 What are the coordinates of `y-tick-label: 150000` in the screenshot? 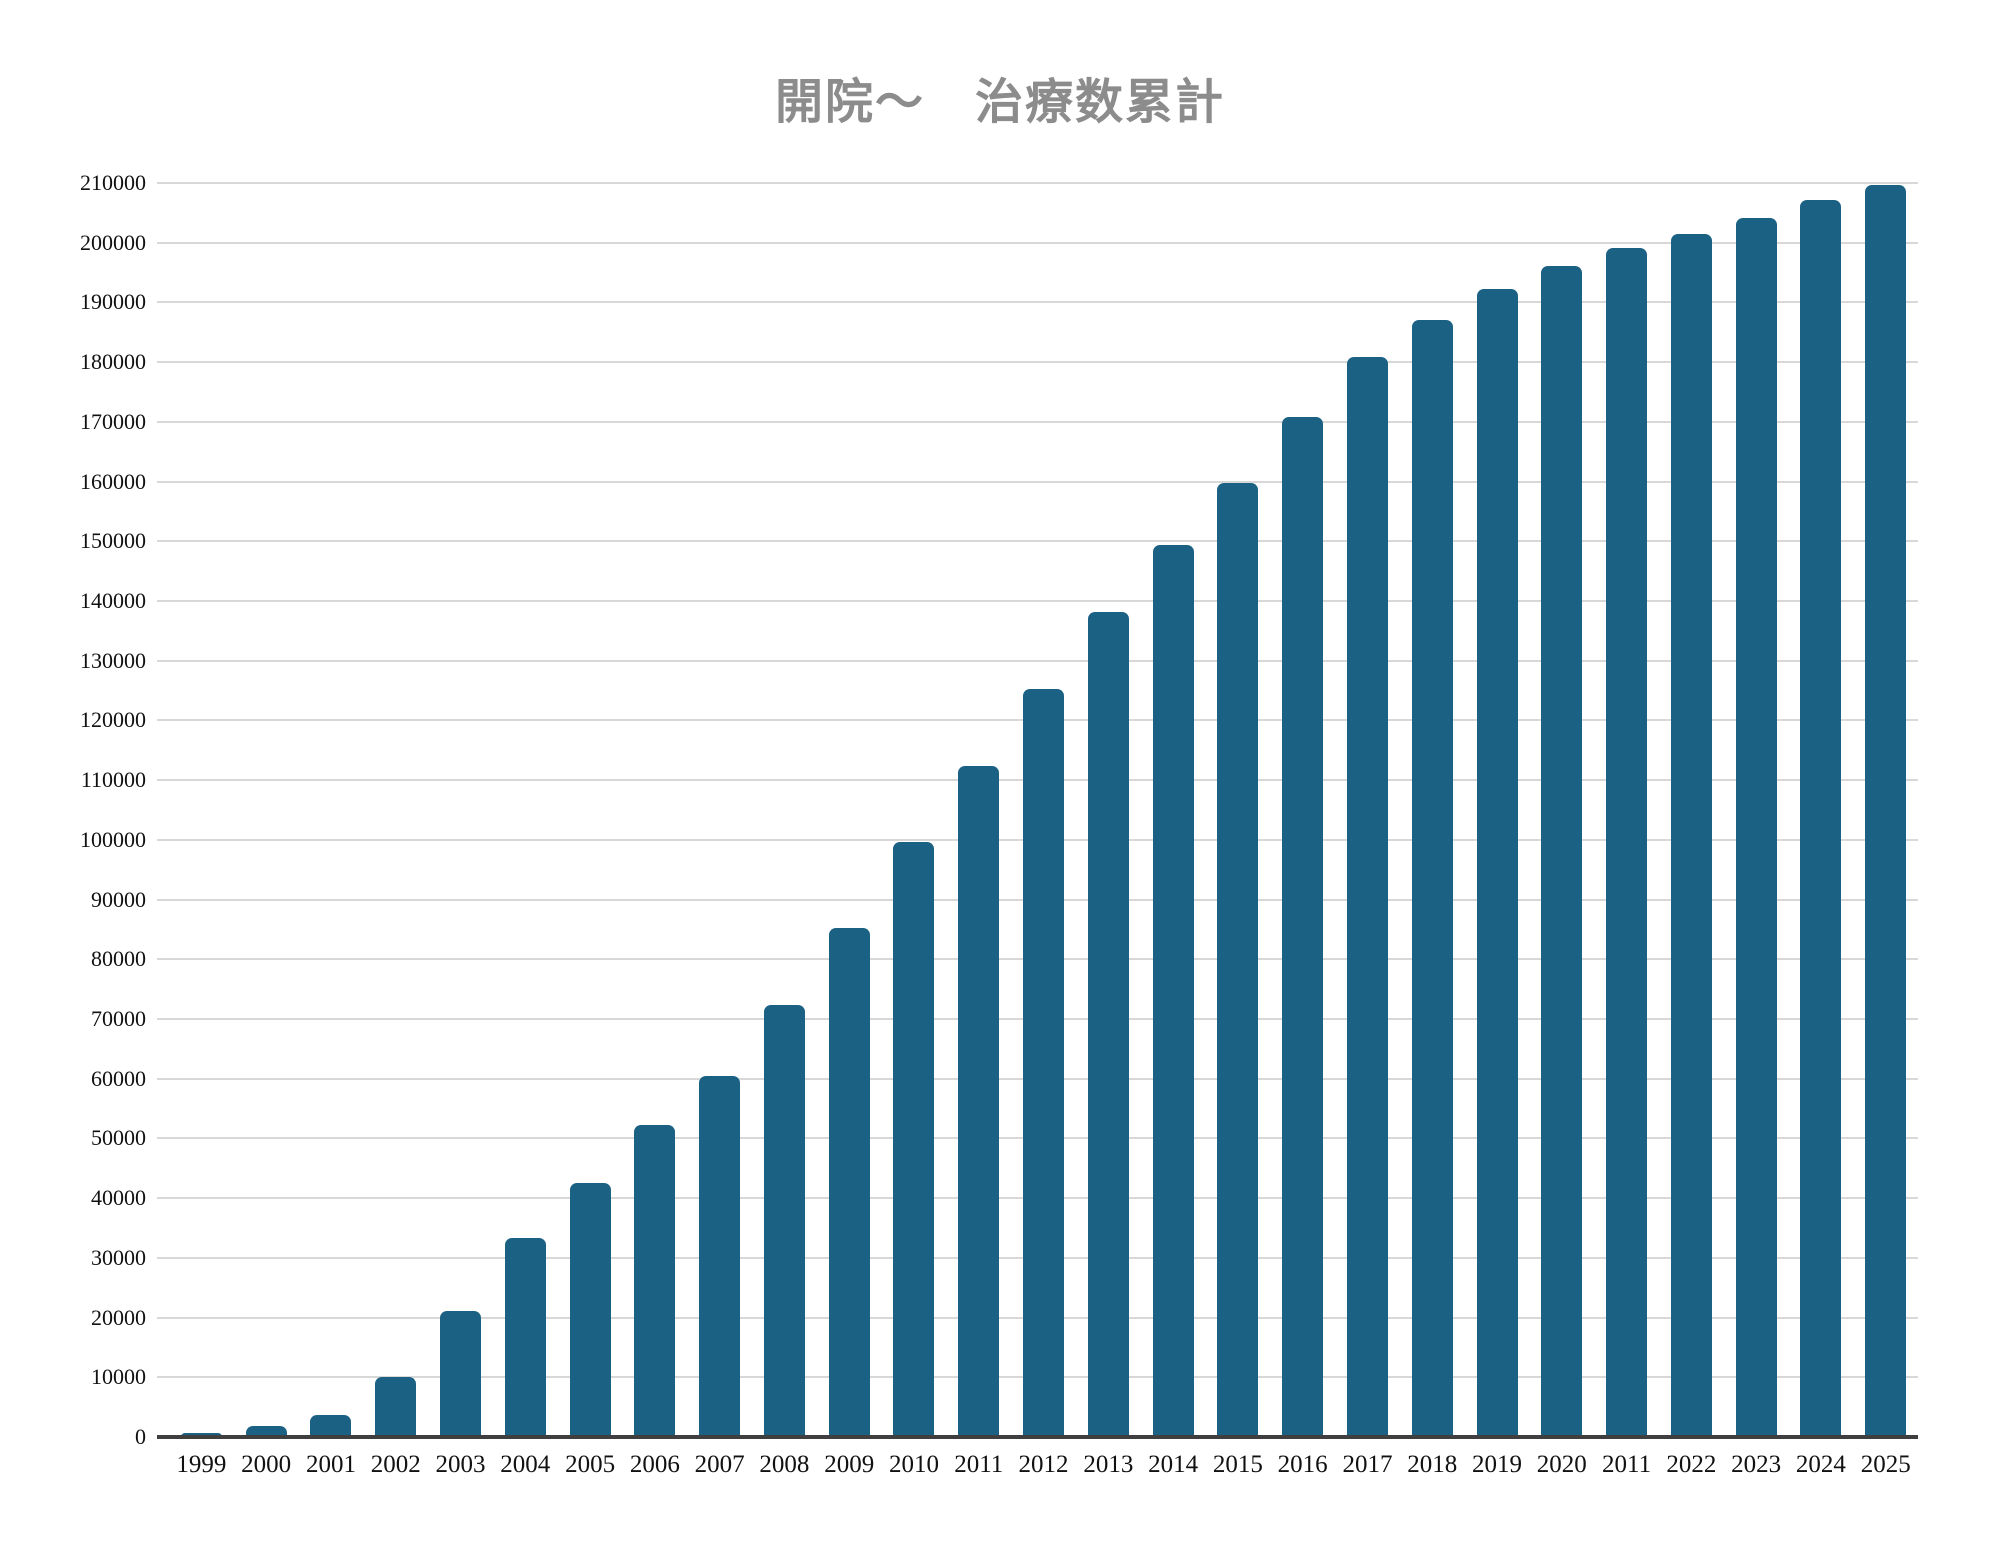 It's located at (113, 541).